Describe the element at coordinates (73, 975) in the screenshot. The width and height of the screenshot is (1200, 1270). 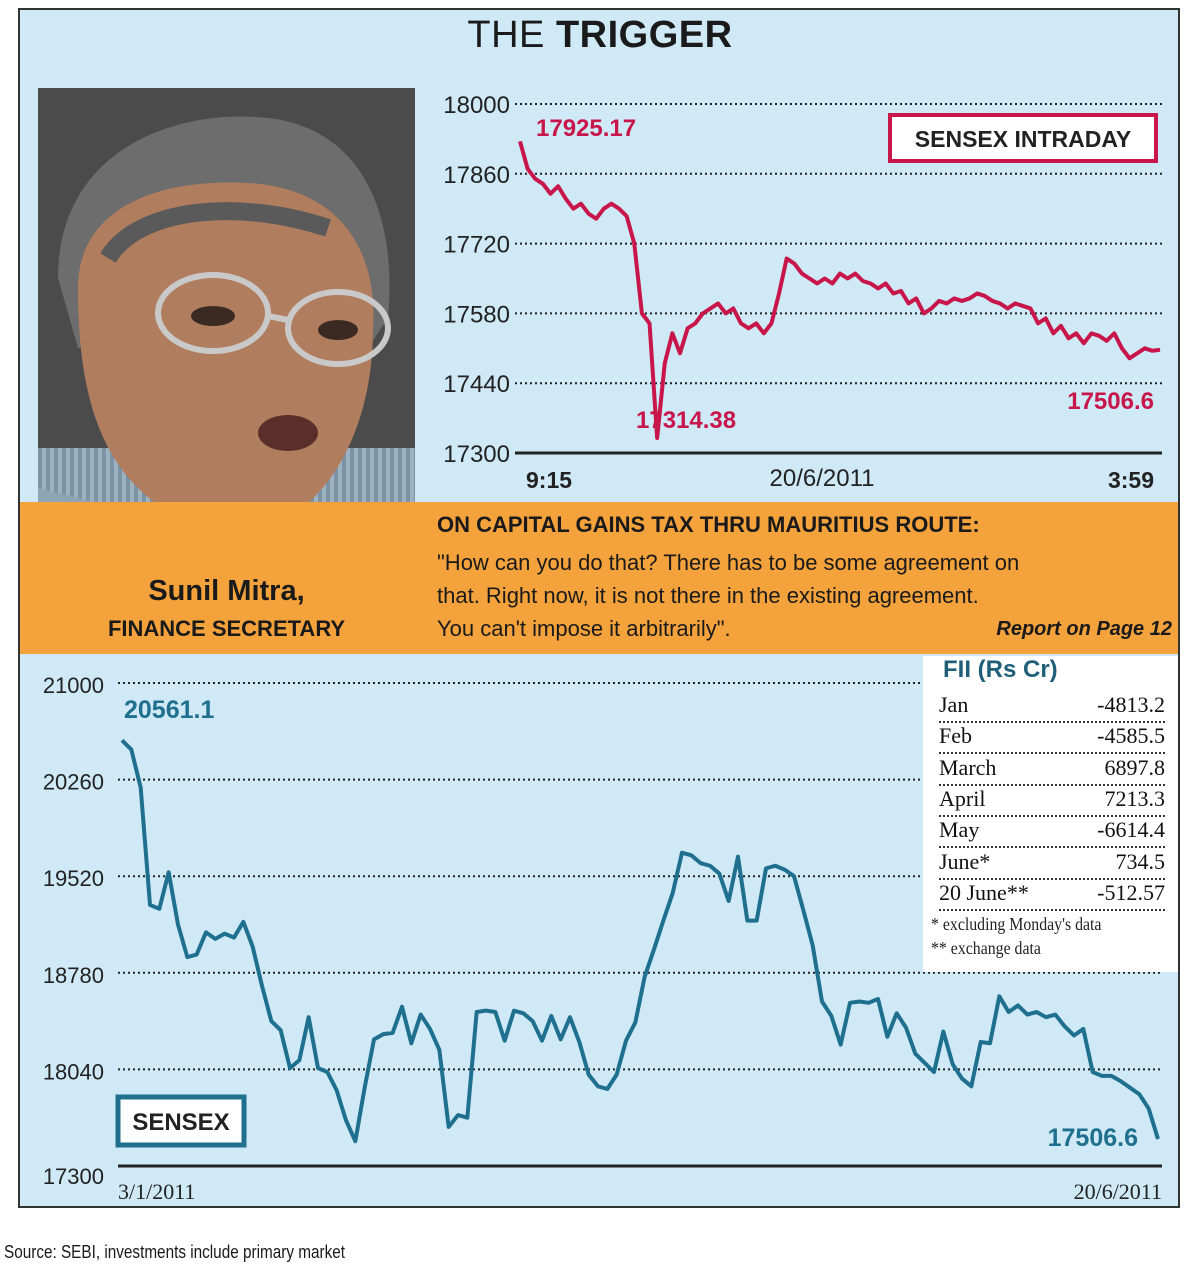
I see `y-tick-label: 18780` at that location.